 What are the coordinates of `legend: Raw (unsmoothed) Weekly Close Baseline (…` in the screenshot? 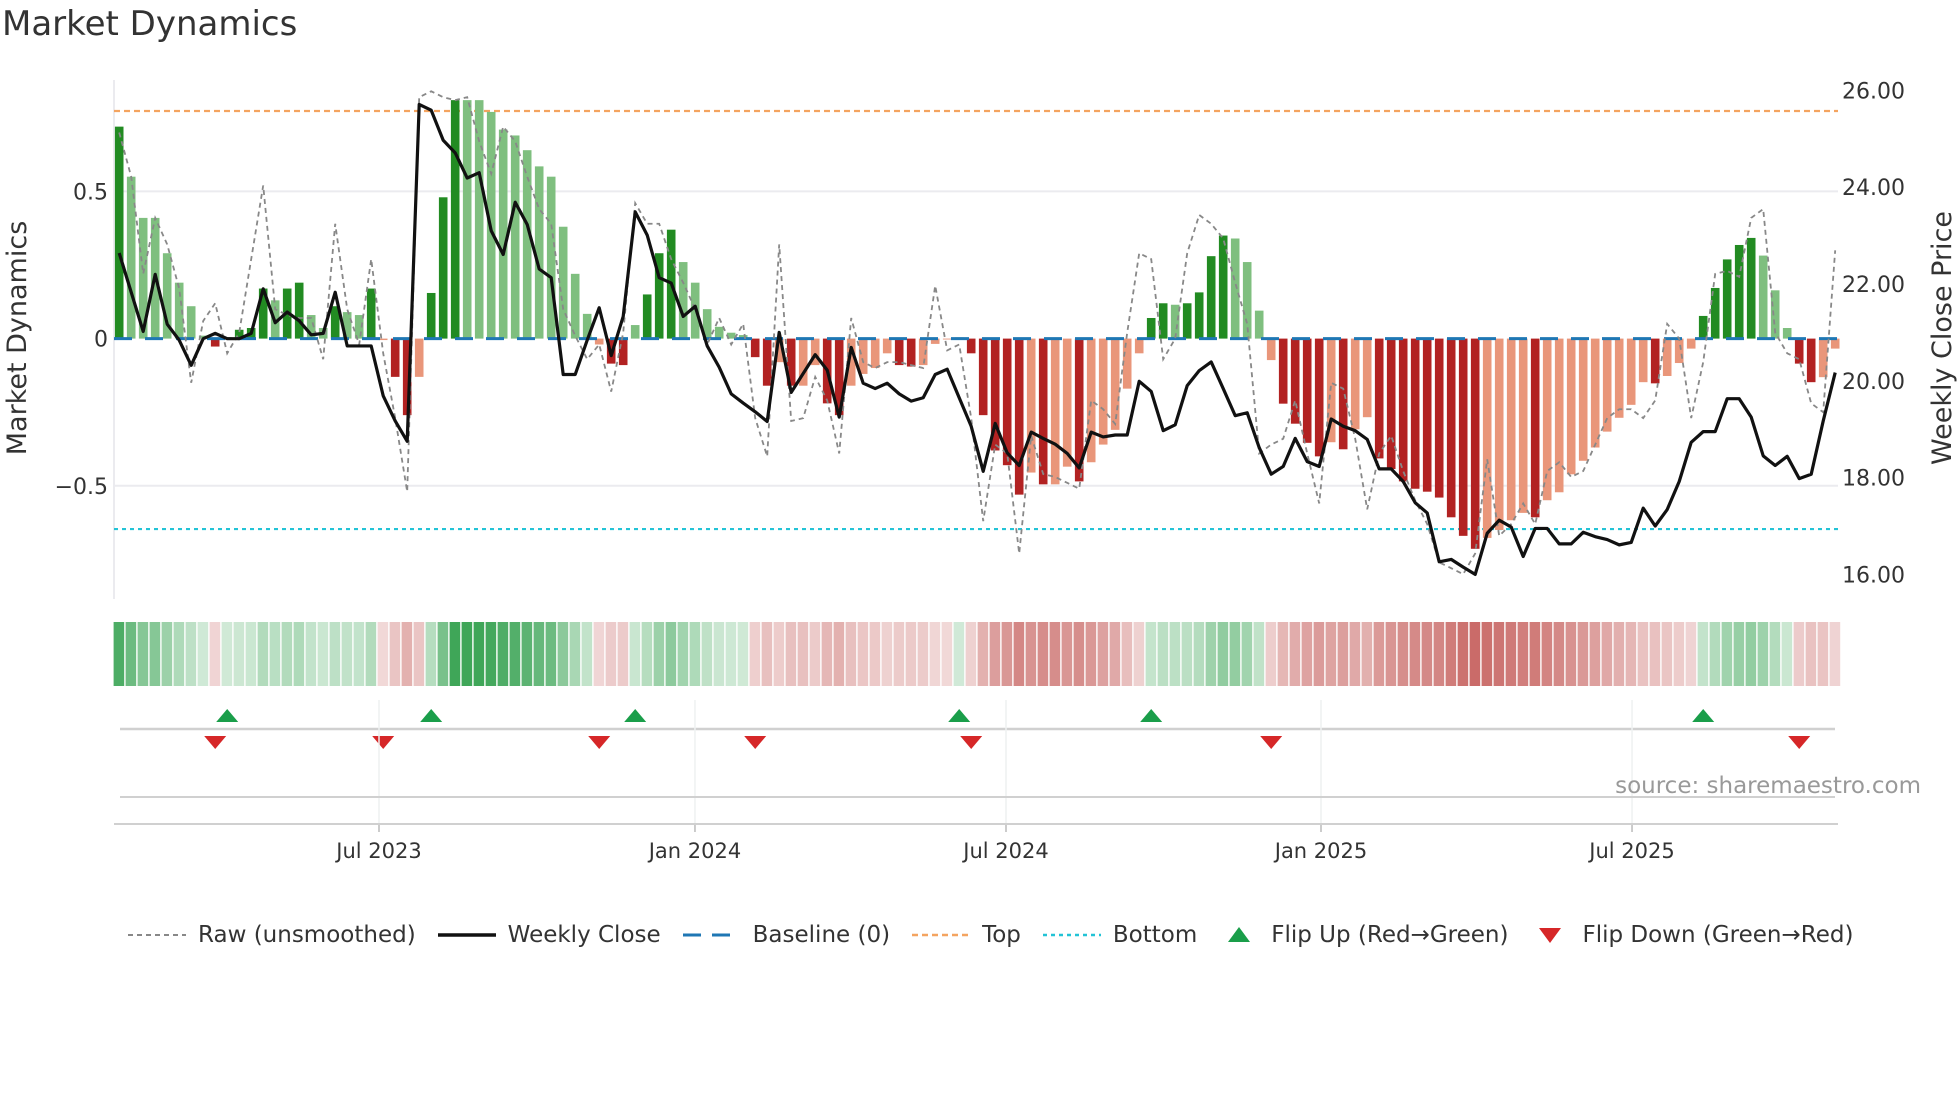 It's located at (1001, 935).